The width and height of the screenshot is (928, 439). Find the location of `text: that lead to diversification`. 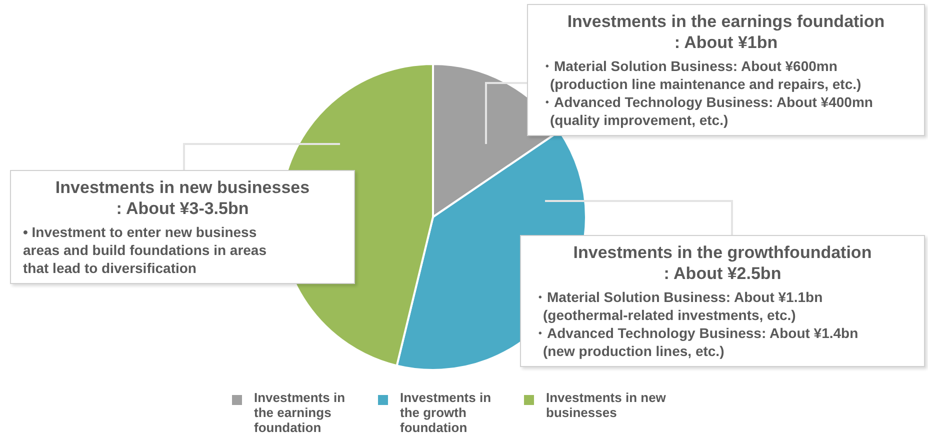

text: that lead to diversification is located at coordinates (110, 268).